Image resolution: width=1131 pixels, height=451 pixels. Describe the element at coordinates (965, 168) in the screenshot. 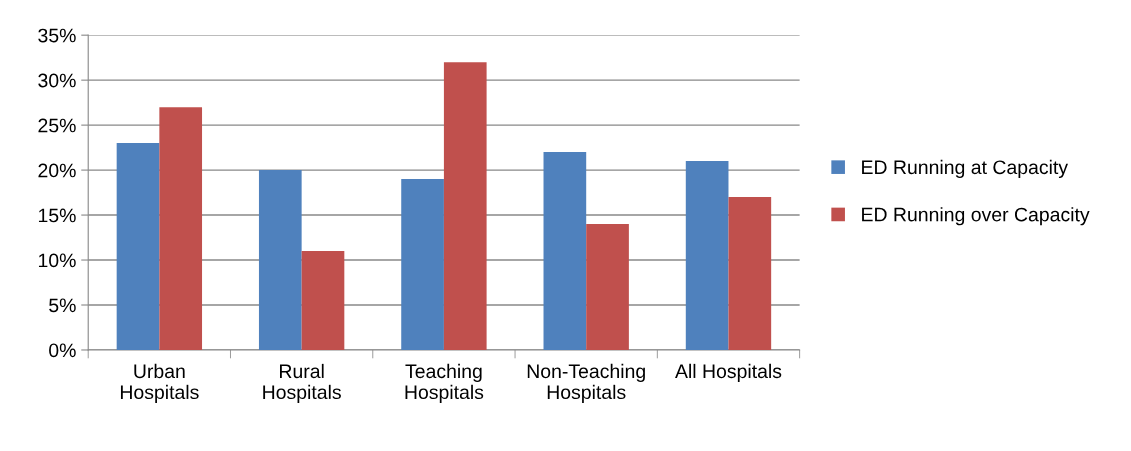

I see `legend-label: ED Running at Capacity` at that location.